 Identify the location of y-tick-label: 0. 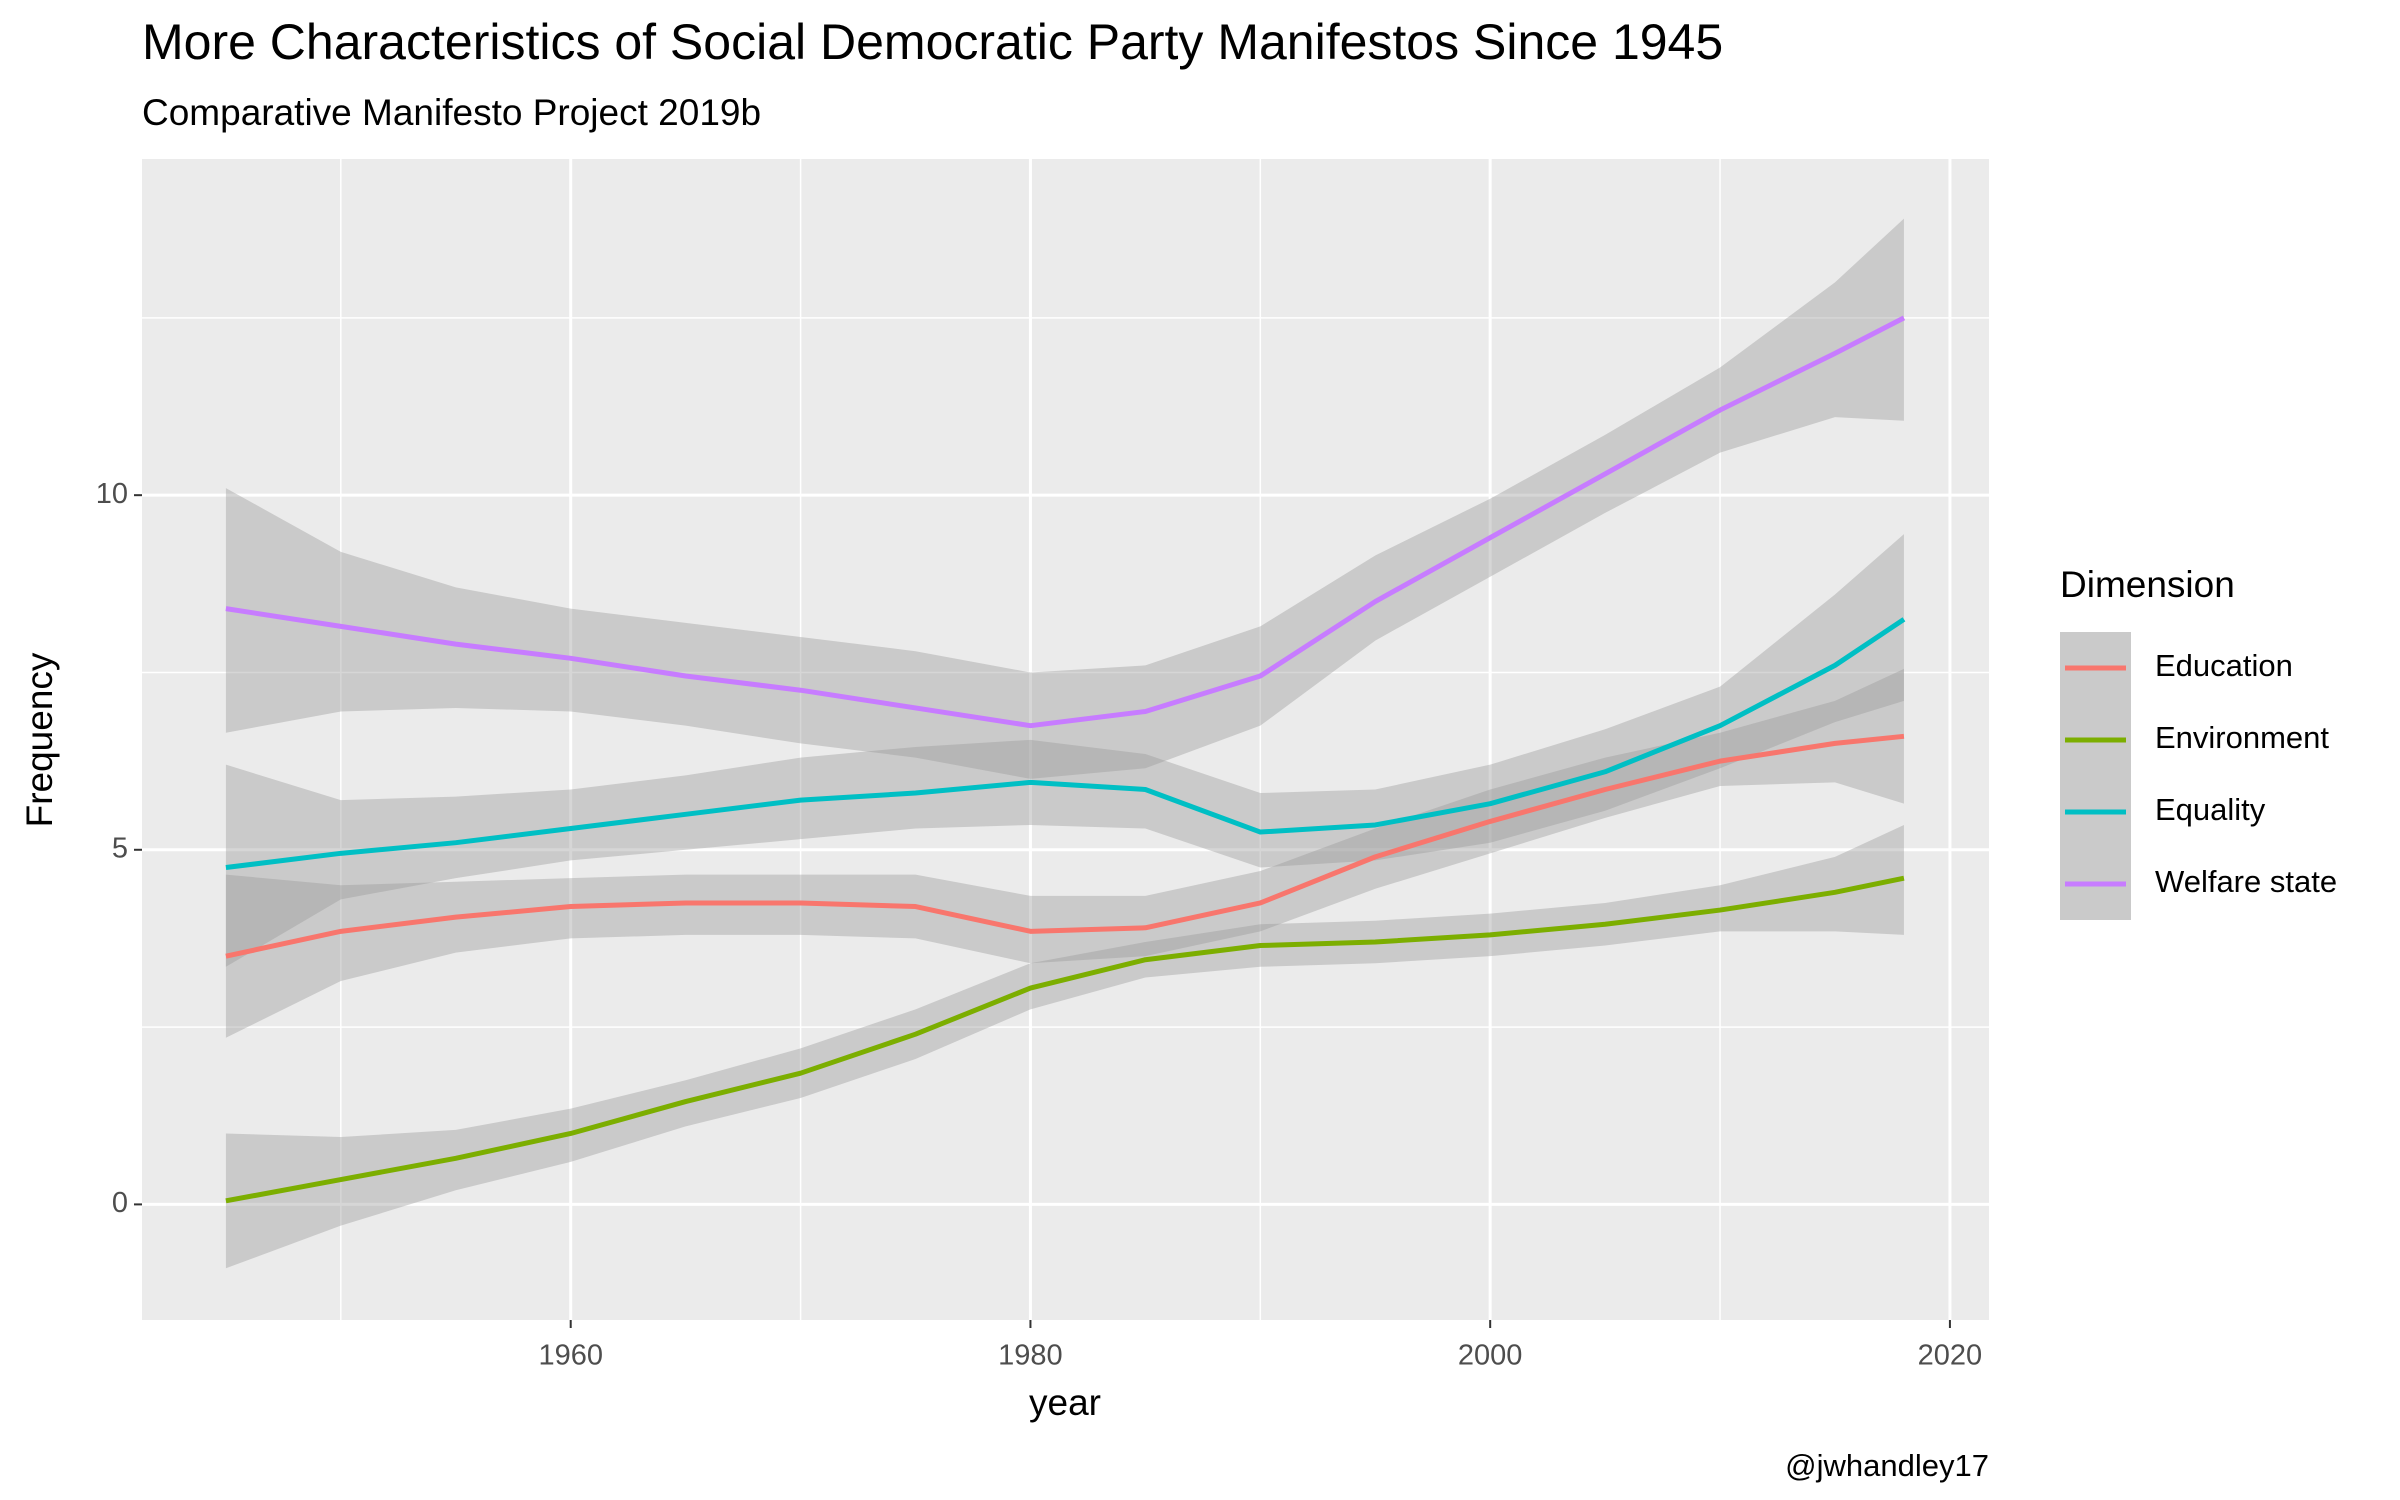
(120, 1203).